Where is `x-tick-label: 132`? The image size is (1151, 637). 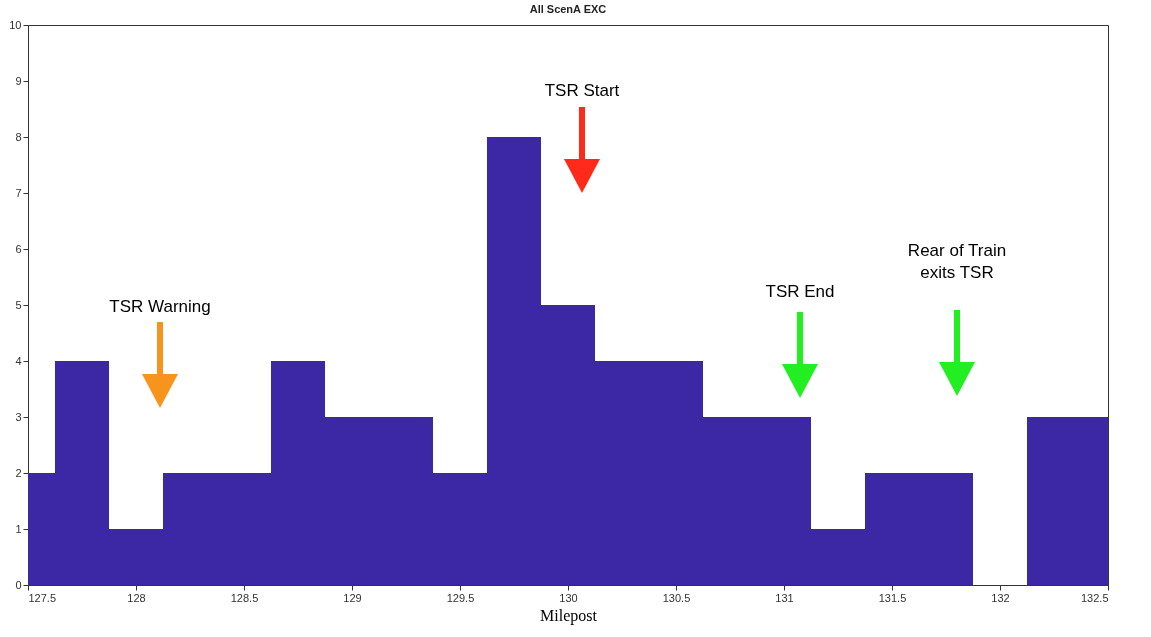
x-tick-label: 132 is located at coordinates (1000, 597).